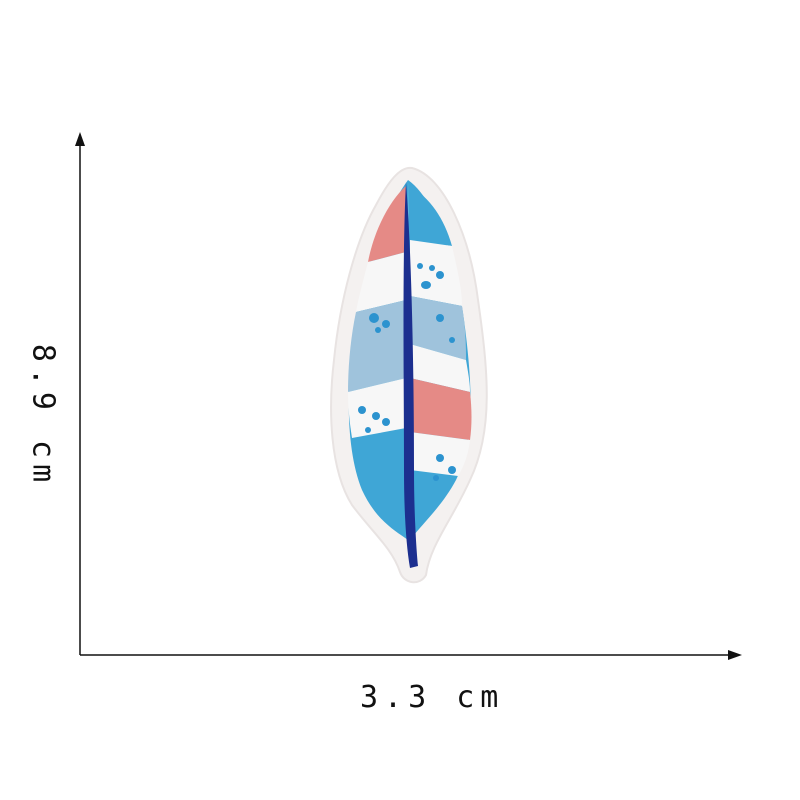  Describe the element at coordinates (436, 273) in the screenshot. I see `right-white-band` at that location.